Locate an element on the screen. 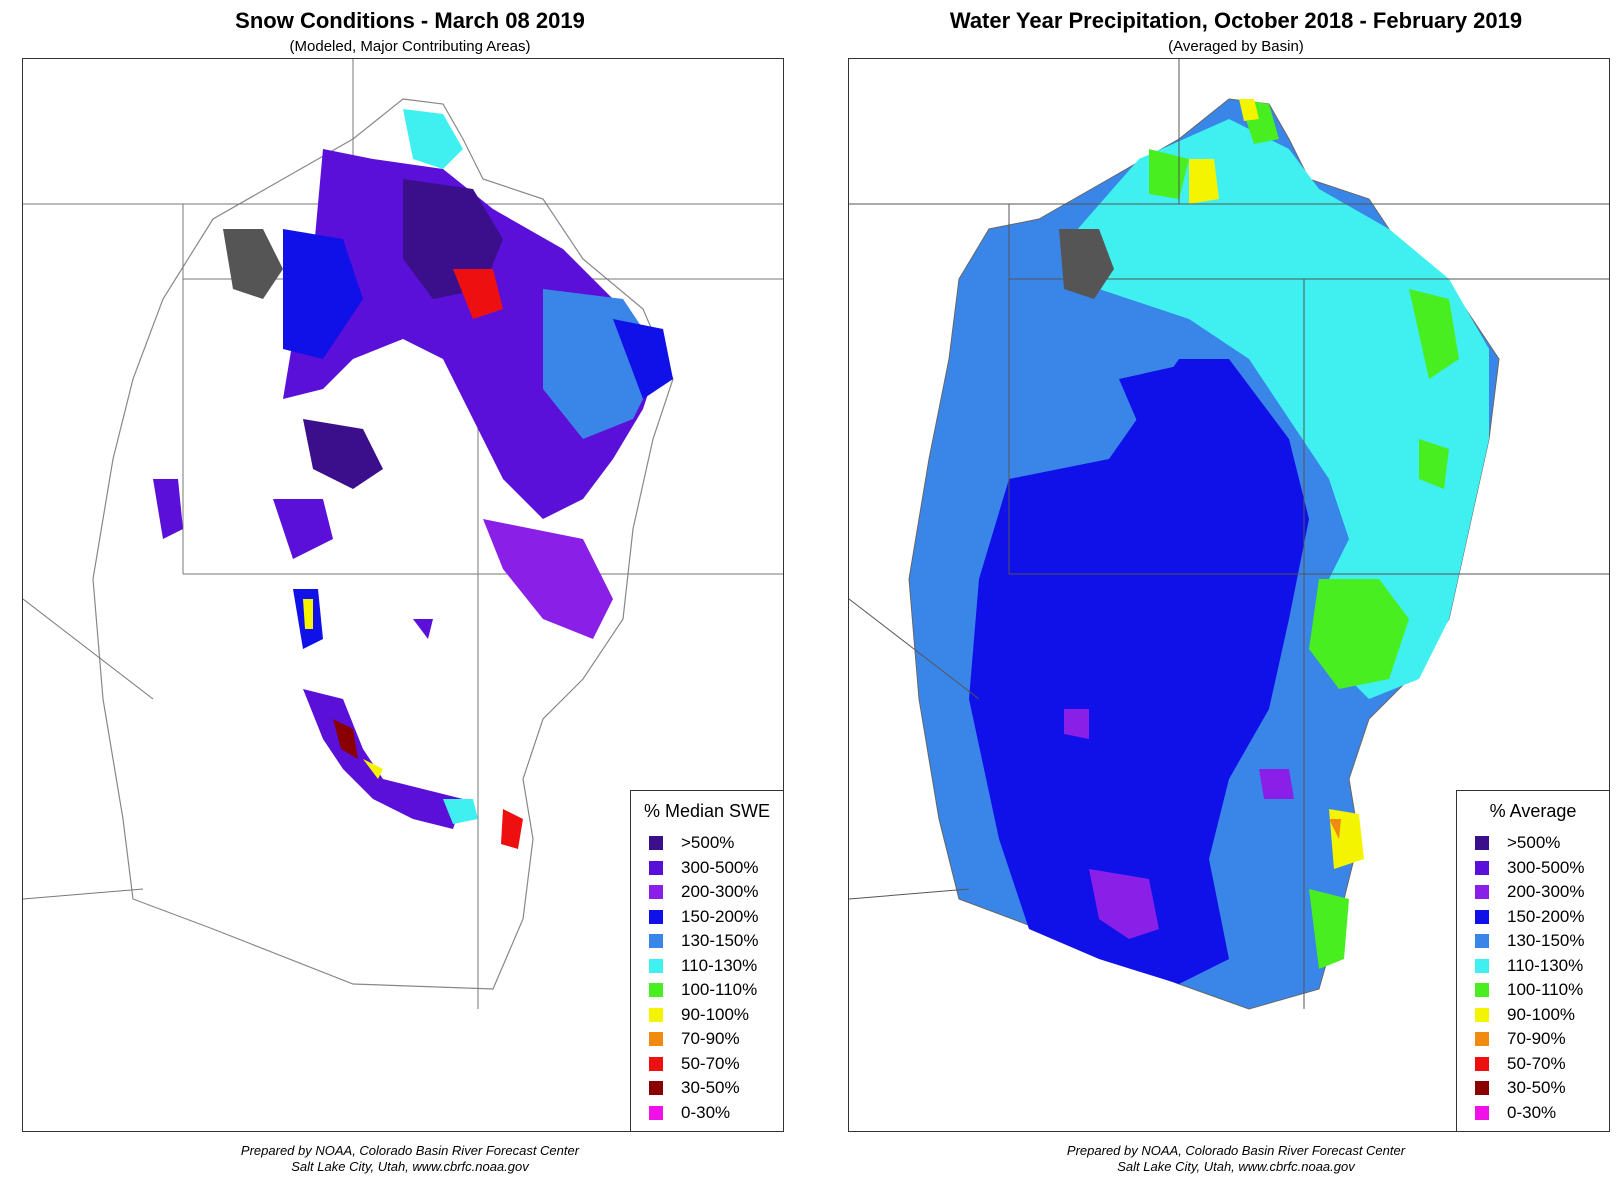 The image size is (1623, 1200). map-subtitle: (Averaged by Basin) is located at coordinates (1236, 46).